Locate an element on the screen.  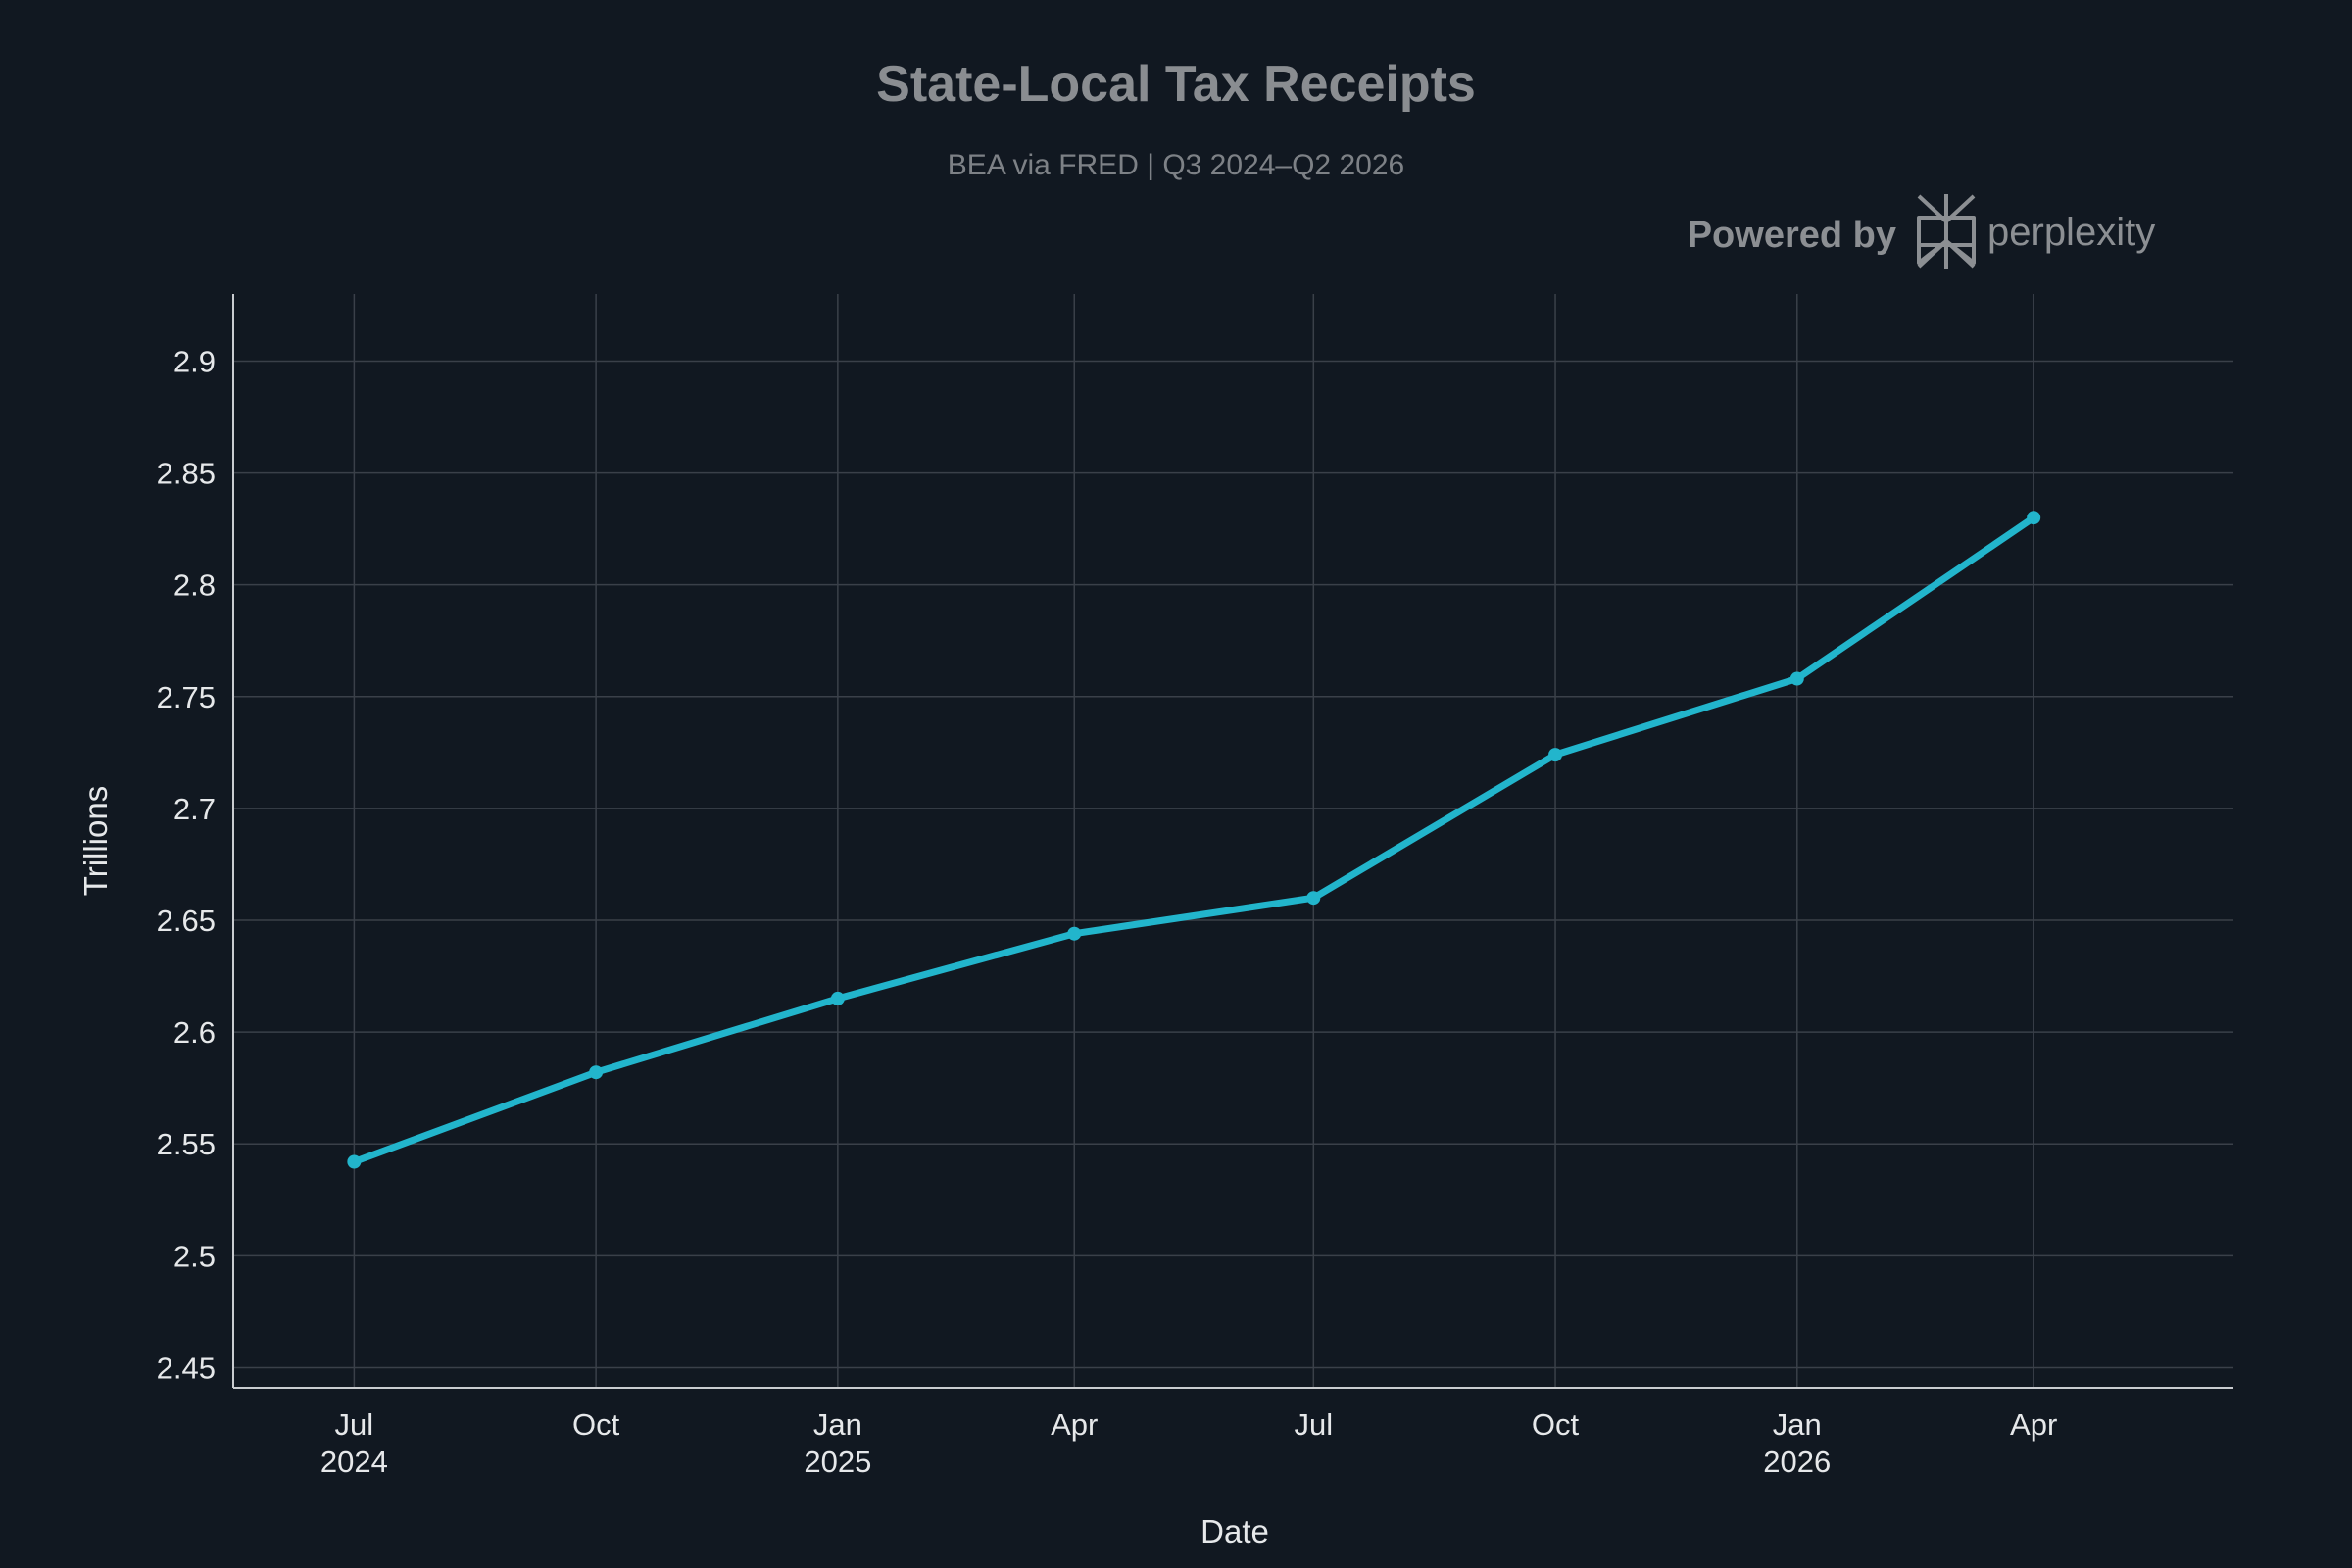
y-tick-label: 2.55 is located at coordinates (186, 1144).